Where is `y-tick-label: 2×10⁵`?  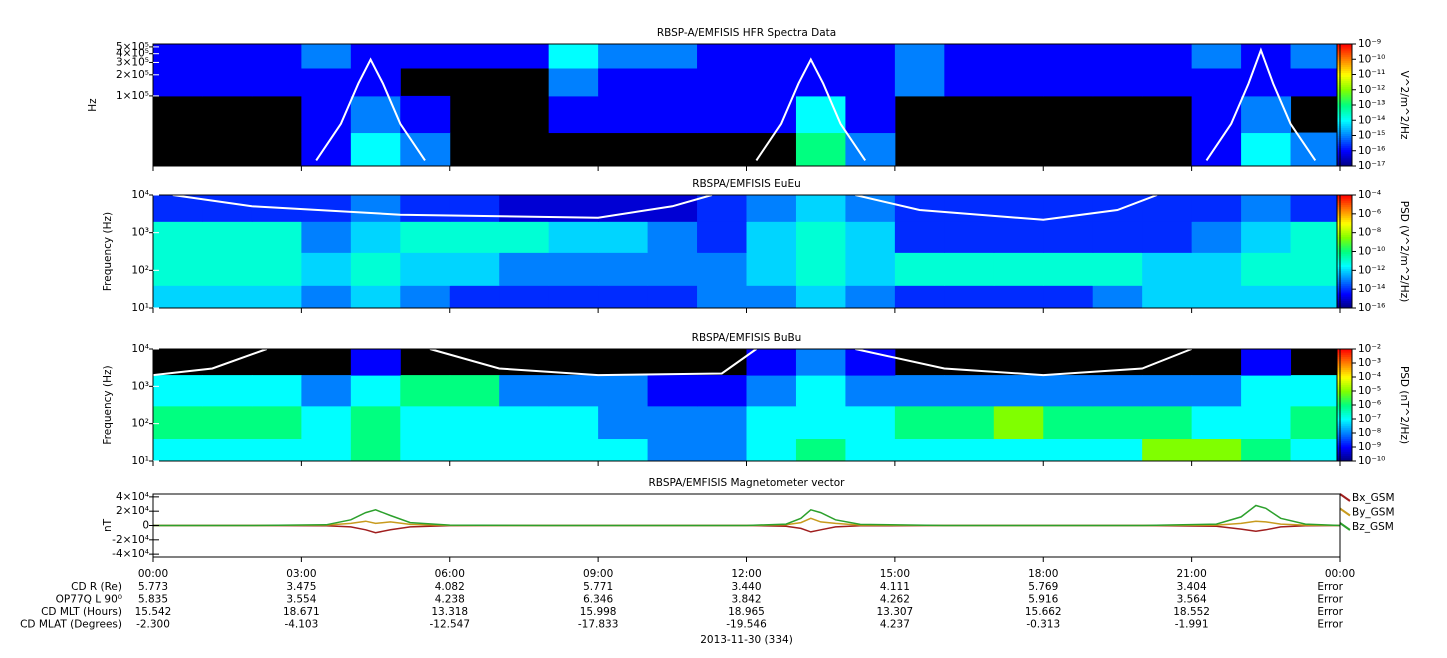
y-tick-label: 2×10⁵ is located at coordinates (132, 75).